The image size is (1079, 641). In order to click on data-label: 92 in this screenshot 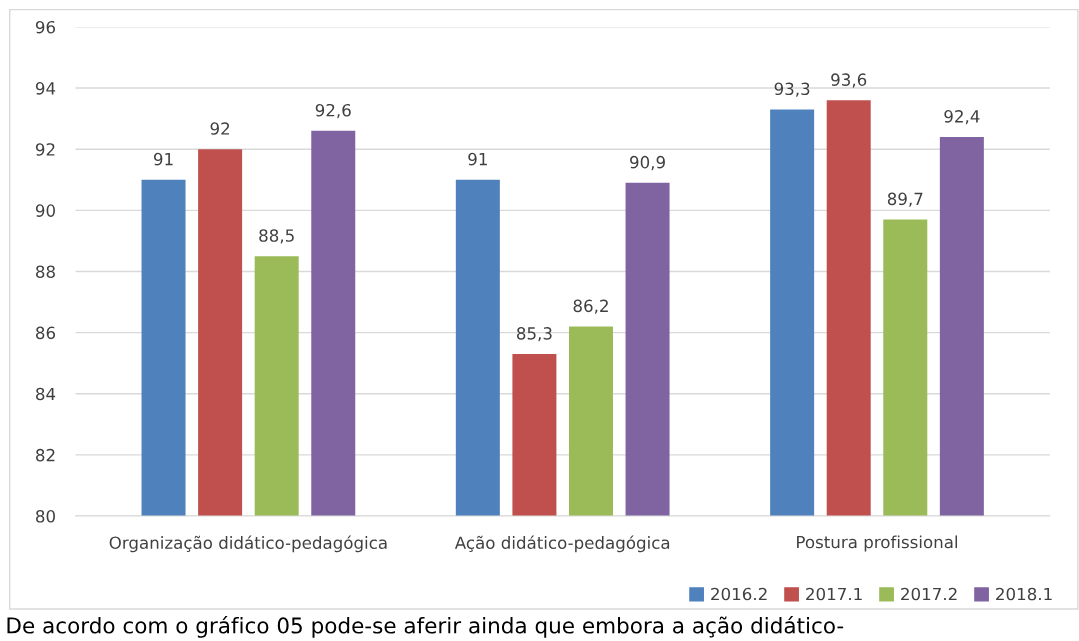, I will do `click(220, 128)`.